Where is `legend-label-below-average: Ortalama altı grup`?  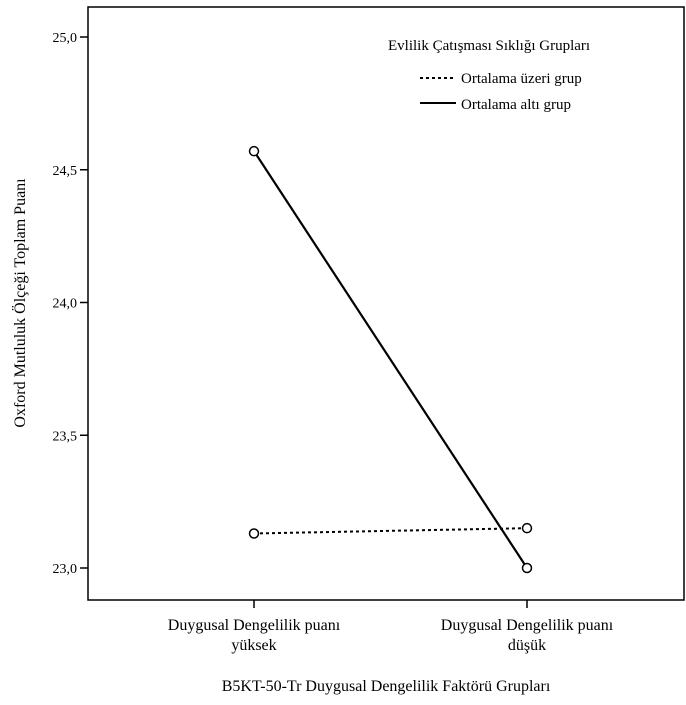 legend-label-below-average: Ortalama altı grup is located at coordinates (516, 105).